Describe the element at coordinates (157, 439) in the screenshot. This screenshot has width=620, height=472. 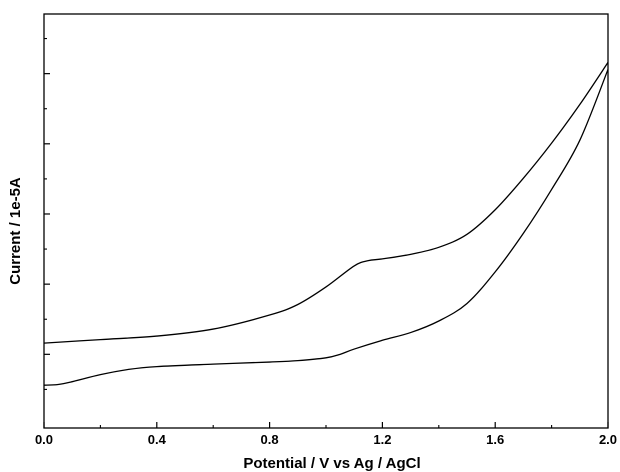
I see `x-tick-label: 0.4` at that location.